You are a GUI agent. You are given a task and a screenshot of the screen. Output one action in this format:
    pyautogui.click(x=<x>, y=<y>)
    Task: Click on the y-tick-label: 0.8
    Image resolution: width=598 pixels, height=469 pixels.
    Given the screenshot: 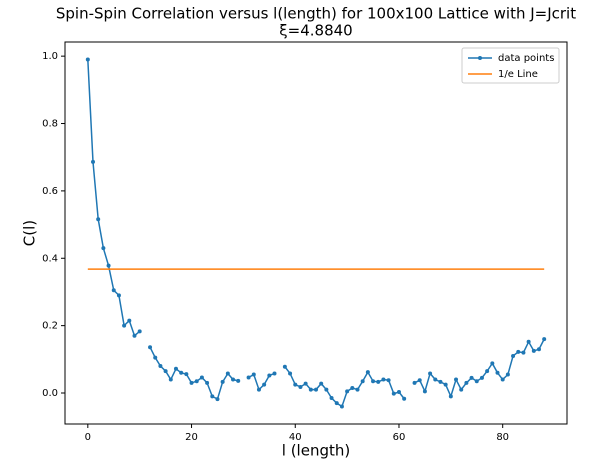 What is the action you would take?
    pyautogui.click(x=50, y=124)
    